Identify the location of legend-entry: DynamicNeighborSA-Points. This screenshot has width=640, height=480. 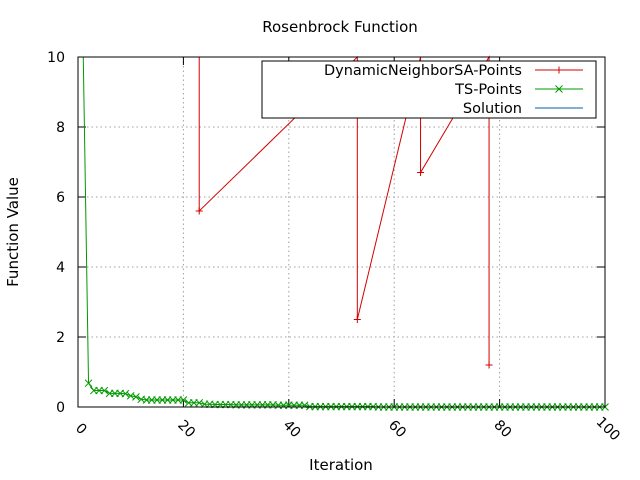
(453, 71).